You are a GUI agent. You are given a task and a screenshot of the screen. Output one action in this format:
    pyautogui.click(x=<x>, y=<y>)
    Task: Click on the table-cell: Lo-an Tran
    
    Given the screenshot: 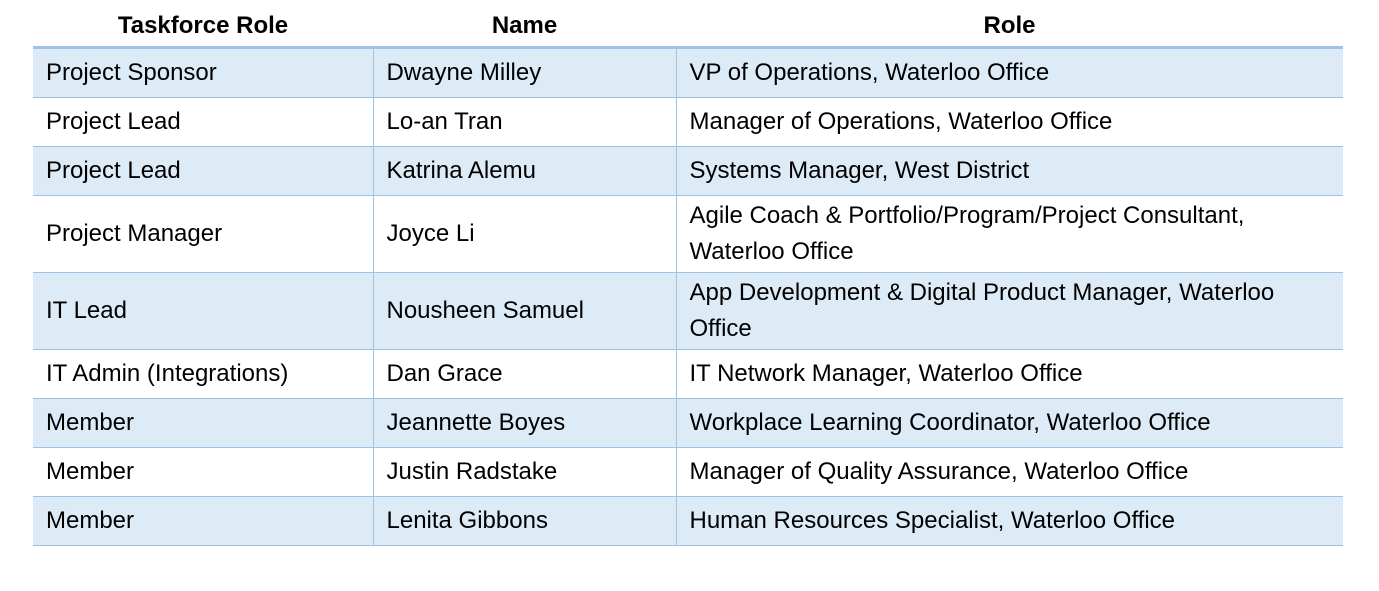 What is the action you would take?
    pyautogui.click(x=524, y=122)
    